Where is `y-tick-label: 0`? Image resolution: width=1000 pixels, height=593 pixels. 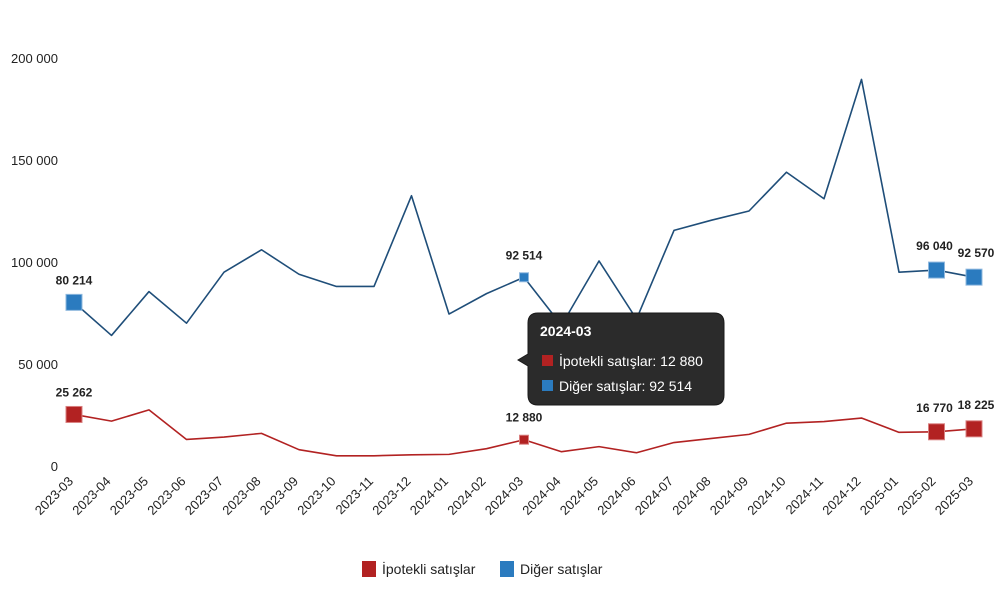 y-tick-label: 0 is located at coordinates (54, 466).